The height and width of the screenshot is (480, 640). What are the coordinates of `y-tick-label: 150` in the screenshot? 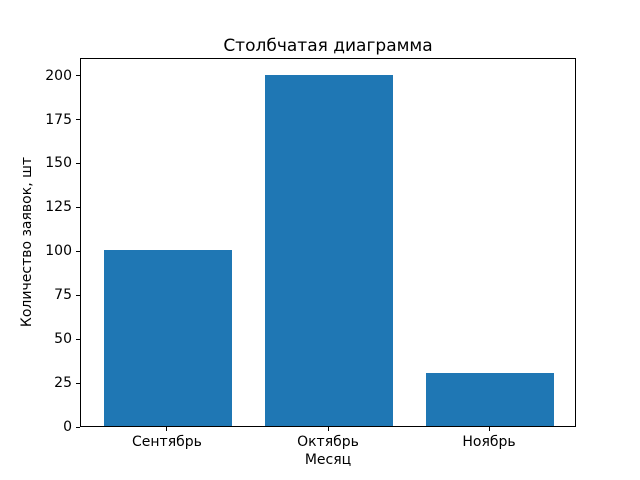 It's located at (58, 163).